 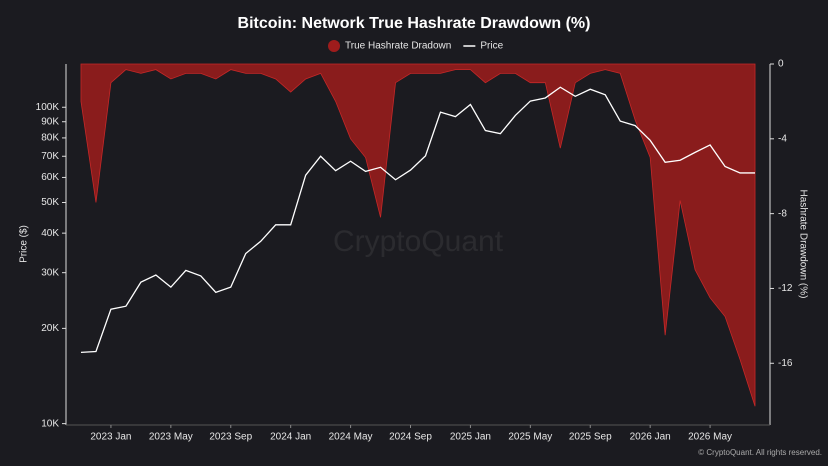 What do you see at coordinates (24, 244) in the screenshot?
I see `y-axis-label: Price ($)` at bounding box center [24, 244].